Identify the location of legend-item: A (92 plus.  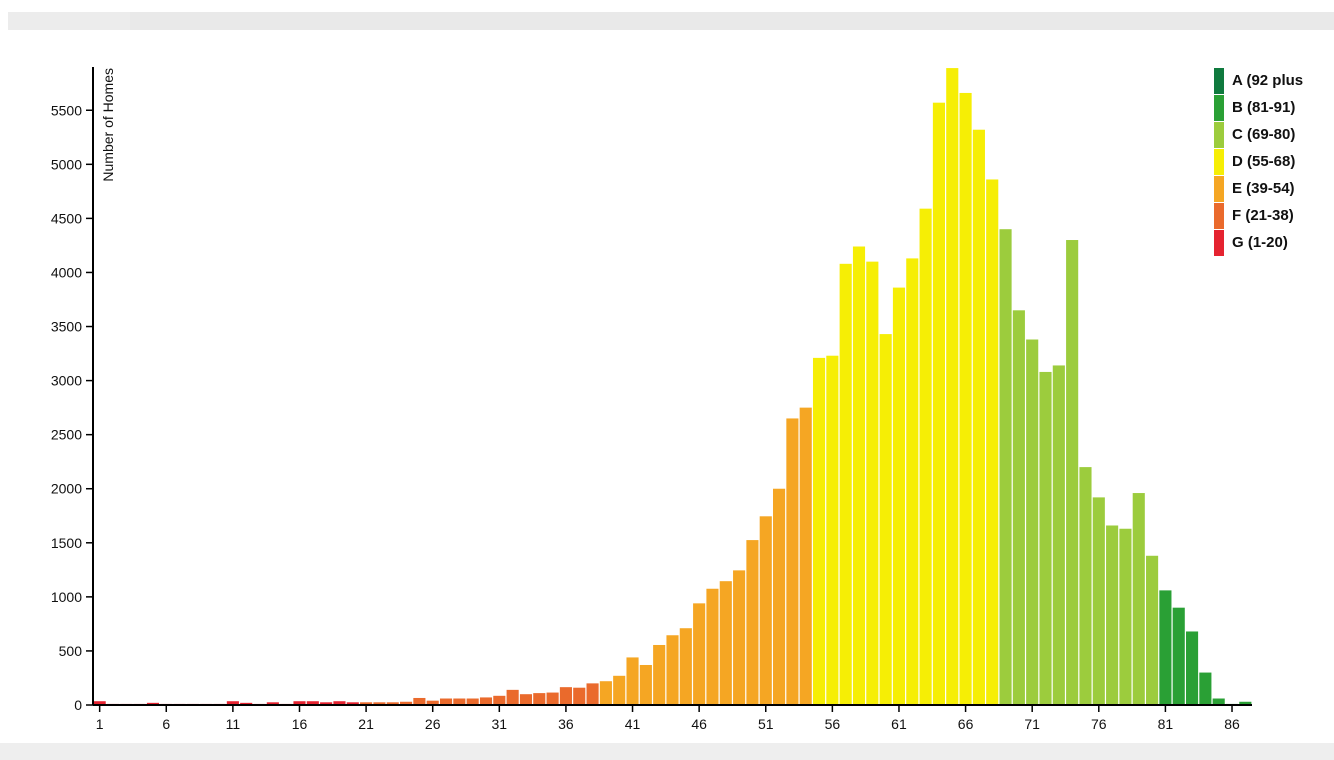
(1258, 80).